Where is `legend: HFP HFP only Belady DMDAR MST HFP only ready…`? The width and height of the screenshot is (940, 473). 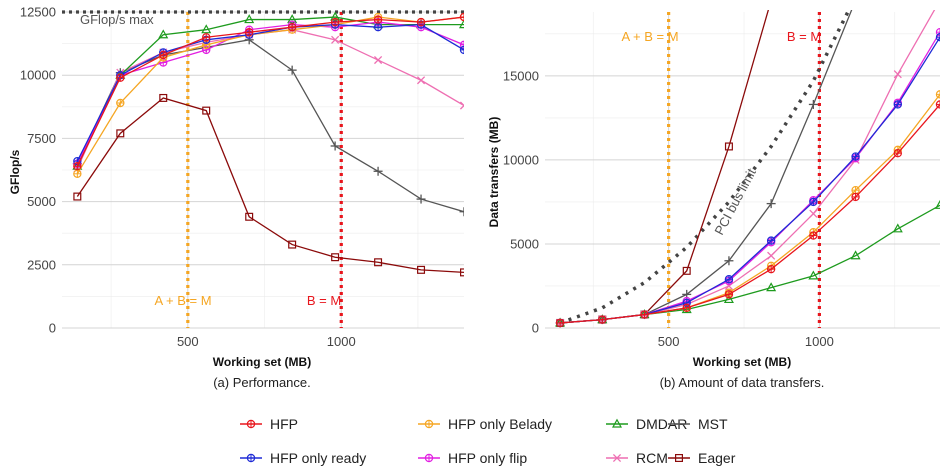
legend: HFP HFP only Belady DMDAR MST HFP only ready… is located at coordinates (488, 441).